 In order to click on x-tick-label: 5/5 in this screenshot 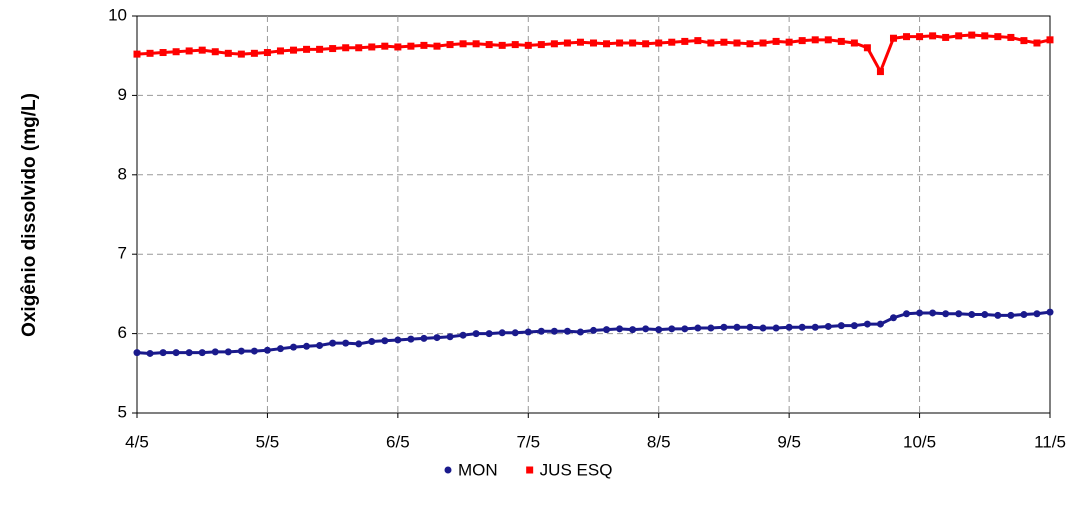, I will do `click(268, 441)`.